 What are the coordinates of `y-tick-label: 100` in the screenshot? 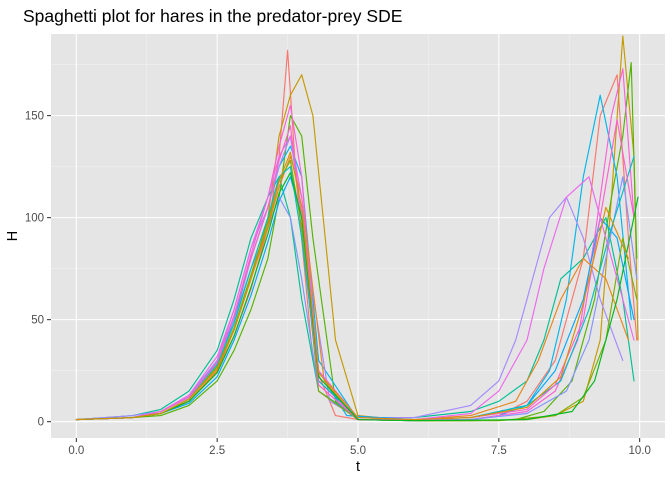 It's located at (34, 219).